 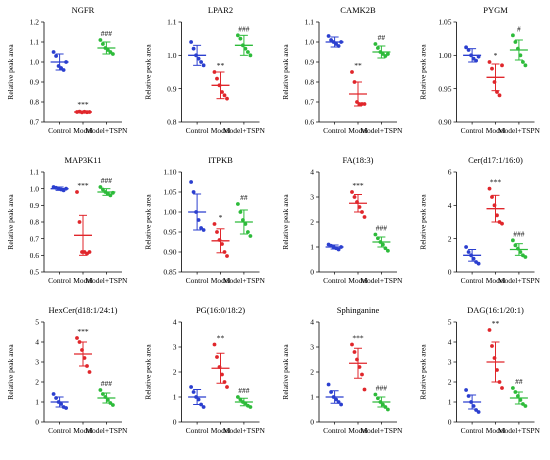 What do you see at coordinates (450, 172) in the screenshot?
I see `y-tick-label: 6` at bounding box center [450, 172].